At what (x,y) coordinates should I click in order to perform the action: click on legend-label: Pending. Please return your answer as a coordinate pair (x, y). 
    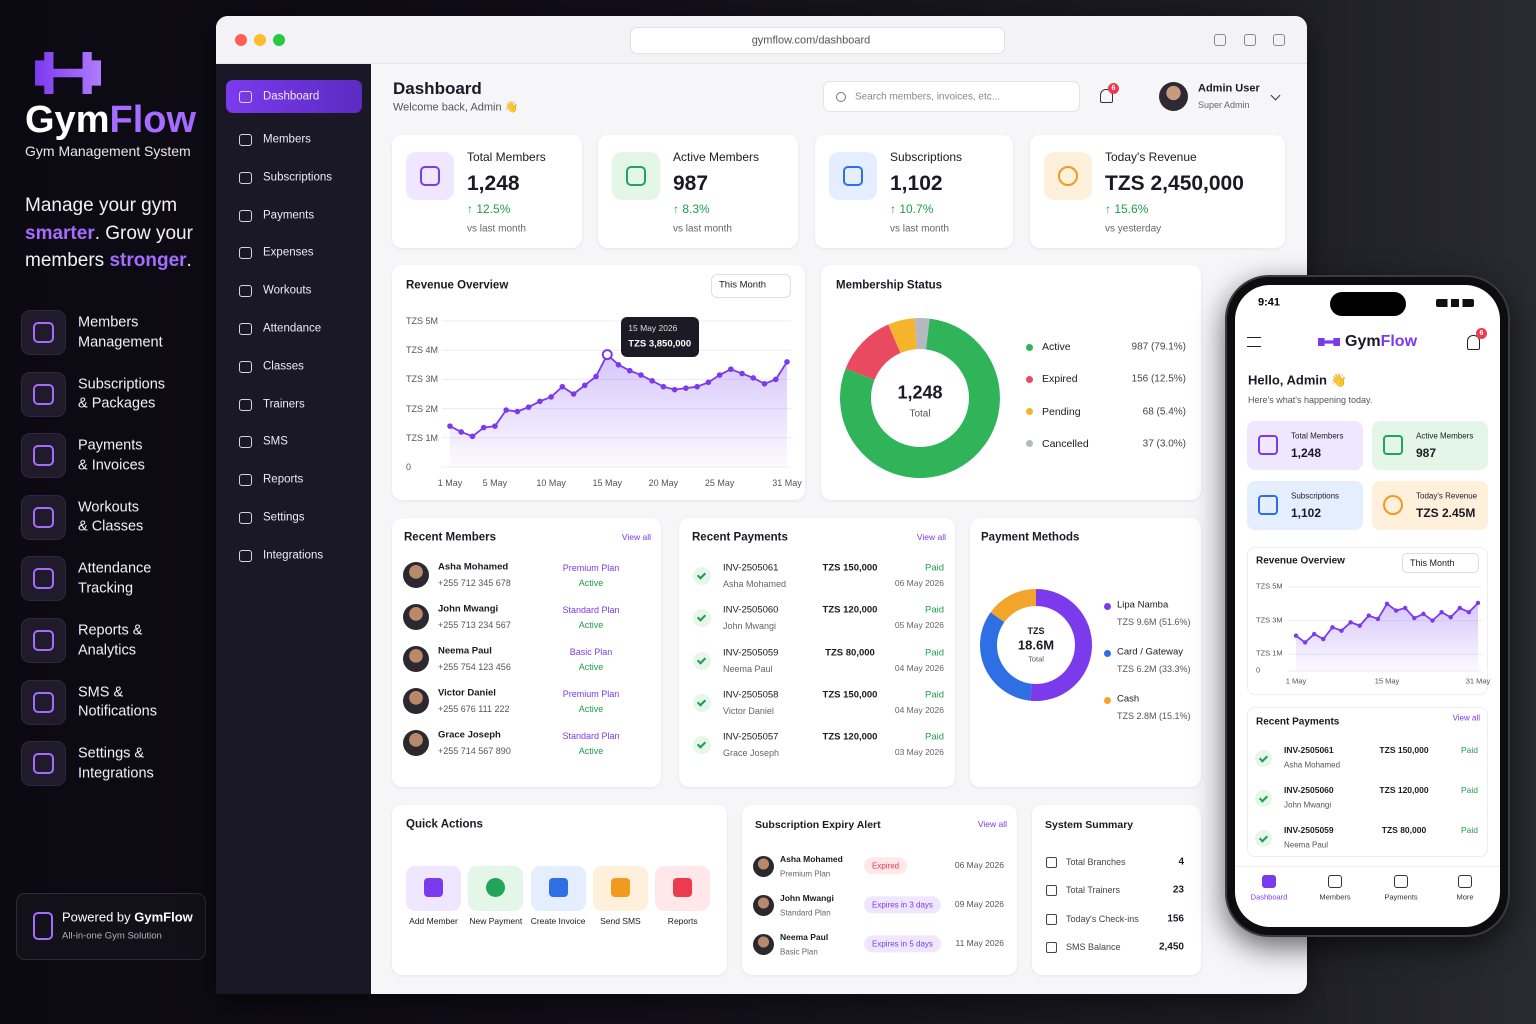
    Looking at the image, I should click on (1061, 411).